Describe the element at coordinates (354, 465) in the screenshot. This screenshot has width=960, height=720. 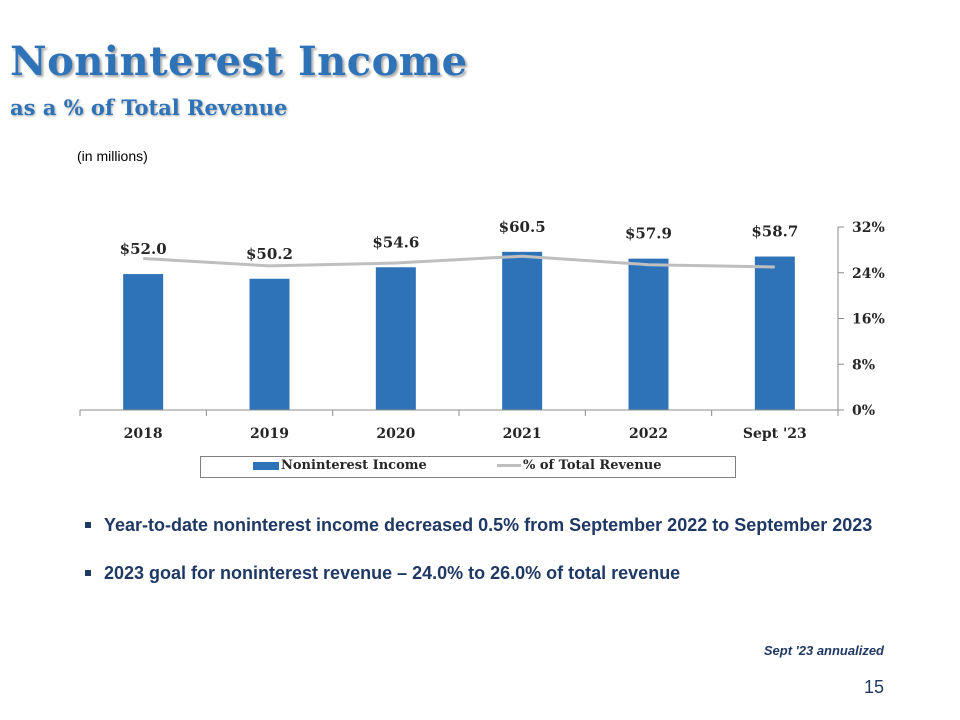
I see `legend-label-bar: Noninterest Income` at that location.